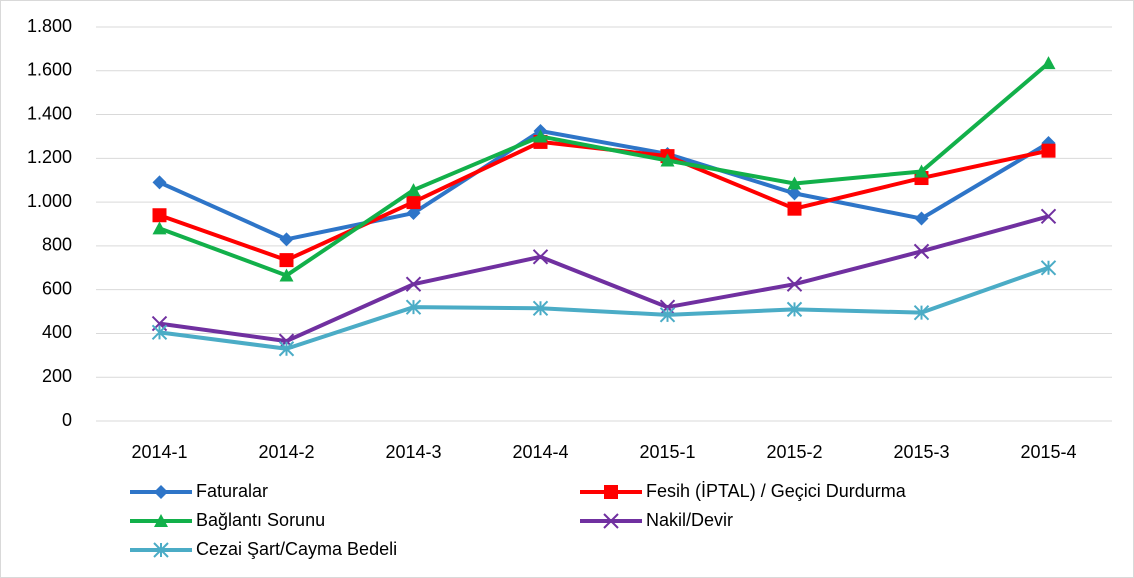 The width and height of the screenshot is (1134, 578). I want to click on y-tick-label: 0, so click(67, 420).